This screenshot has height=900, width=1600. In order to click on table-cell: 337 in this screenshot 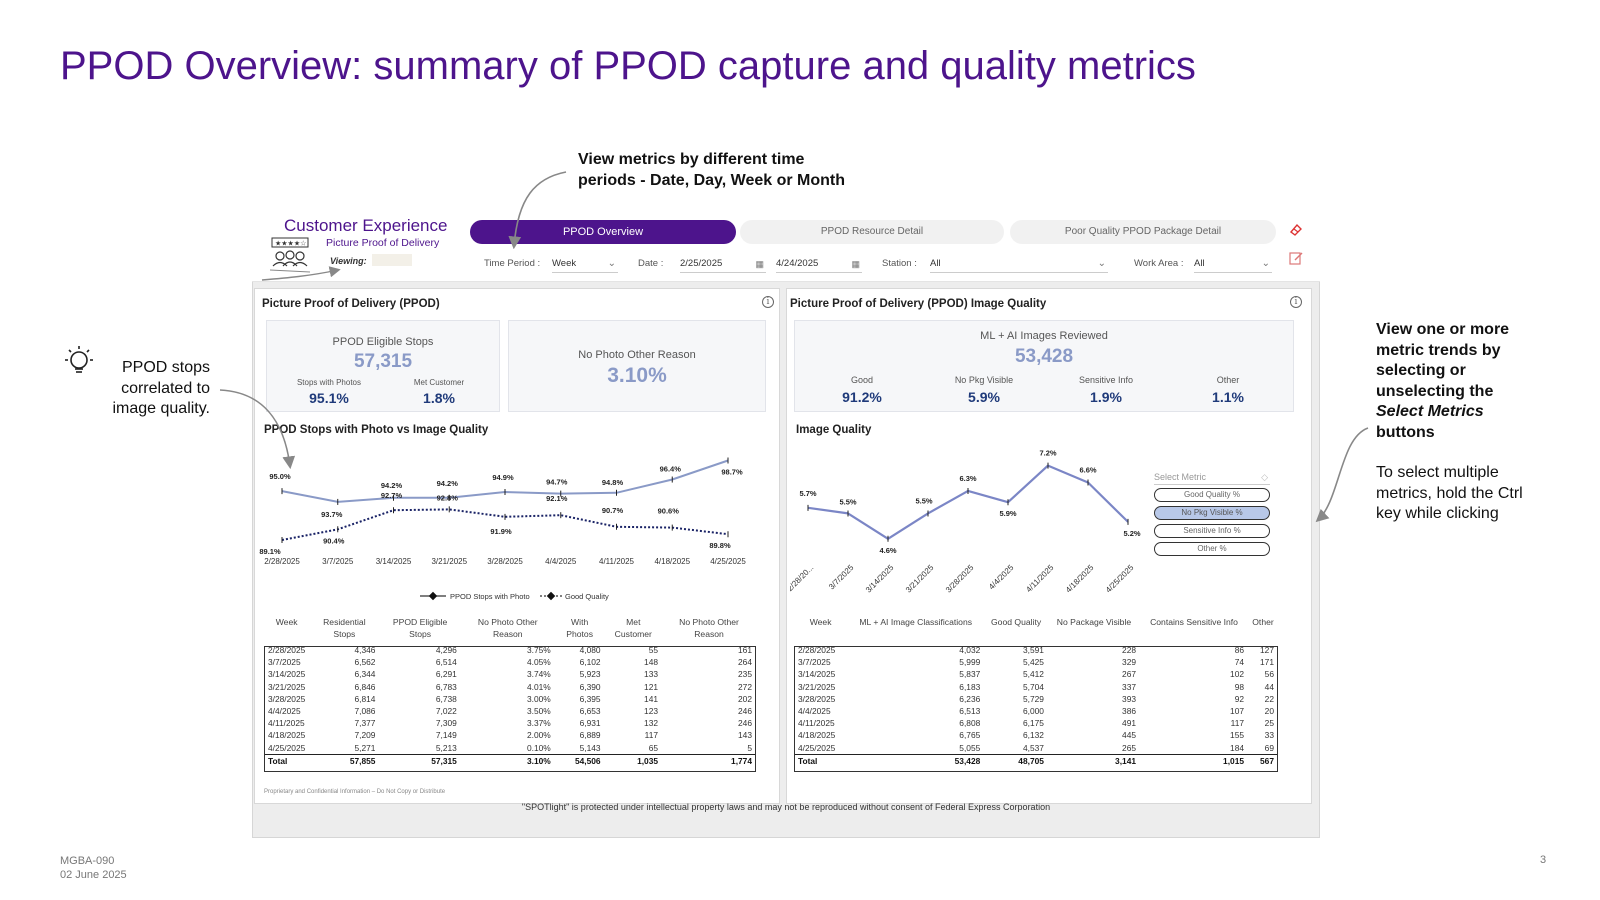, I will do `click(1129, 686)`.